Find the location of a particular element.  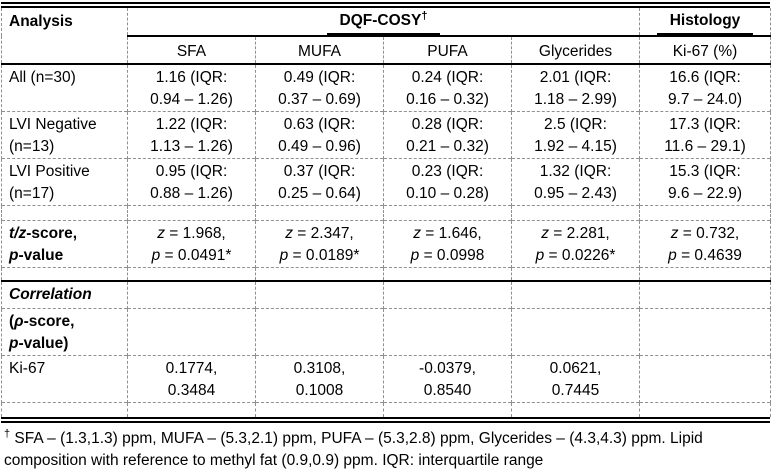

table-cell: 15.3 (IQR: 9.6 – 22.9) is located at coordinates (705, 182).